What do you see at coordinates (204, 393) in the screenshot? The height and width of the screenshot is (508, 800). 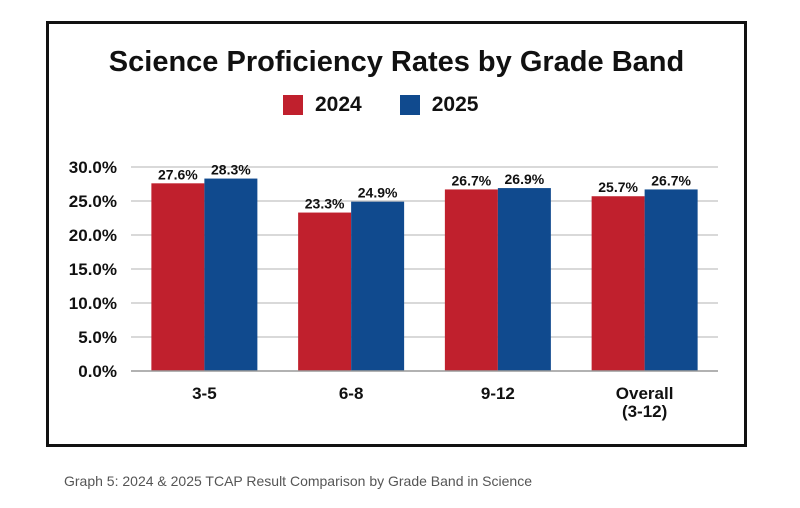 I see `x-tick-label: 3-5` at bounding box center [204, 393].